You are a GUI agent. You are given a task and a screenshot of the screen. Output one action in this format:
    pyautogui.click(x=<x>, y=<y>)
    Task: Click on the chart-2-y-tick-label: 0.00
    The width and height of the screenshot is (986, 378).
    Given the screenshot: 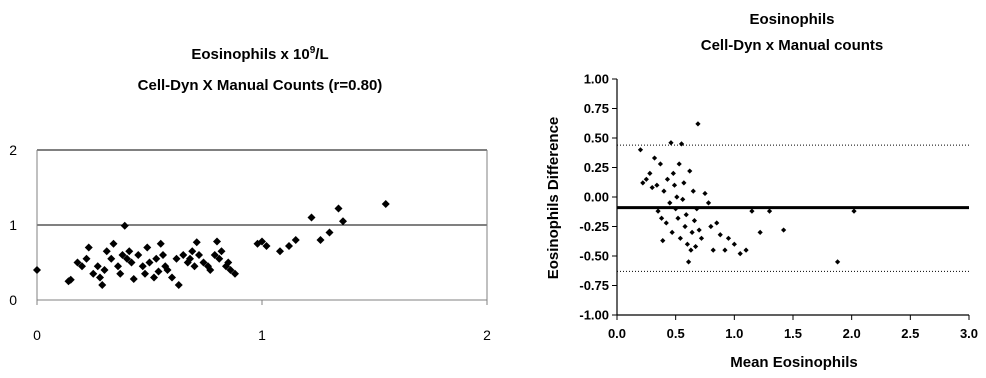 What is the action you would take?
    pyautogui.click(x=596, y=197)
    